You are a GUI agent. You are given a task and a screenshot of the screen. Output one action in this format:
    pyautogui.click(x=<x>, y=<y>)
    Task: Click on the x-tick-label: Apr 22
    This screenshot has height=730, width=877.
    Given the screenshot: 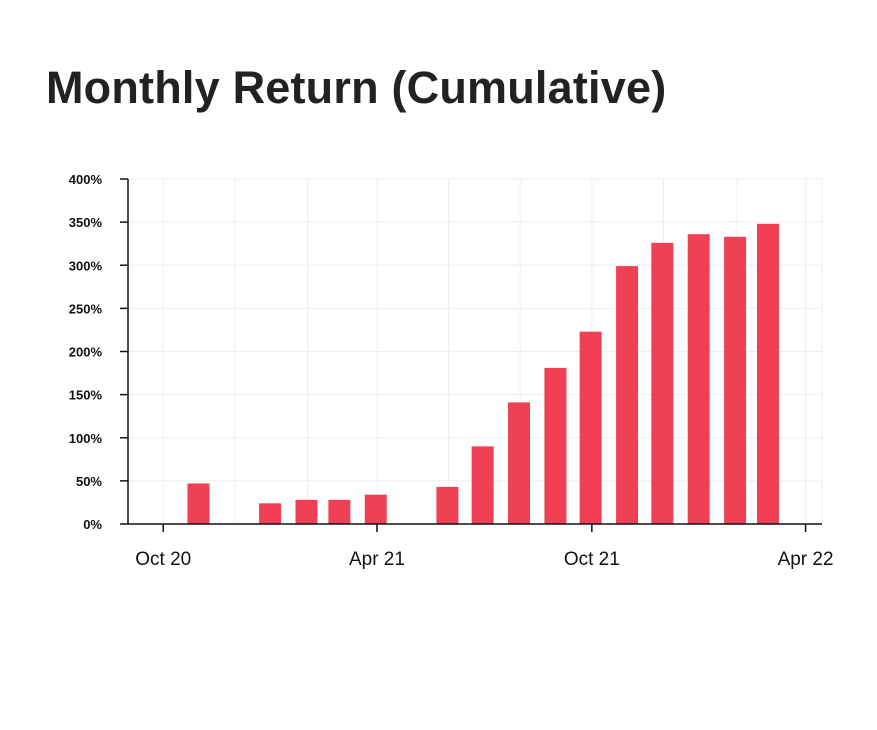 What is the action you would take?
    pyautogui.click(x=806, y=559)
    